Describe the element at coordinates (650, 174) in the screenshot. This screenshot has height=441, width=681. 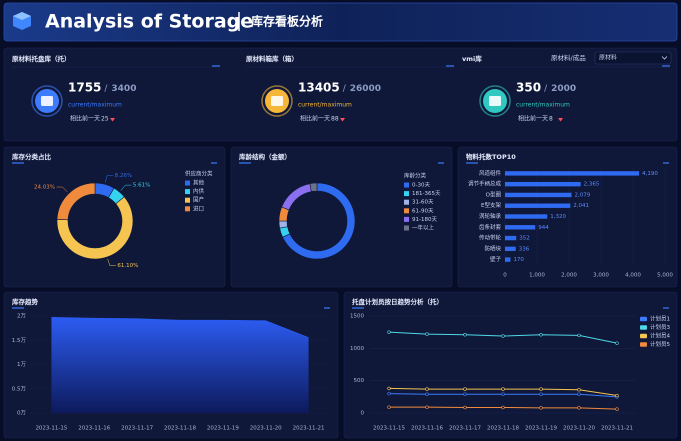
I see `data-label: 4,190` at that location.